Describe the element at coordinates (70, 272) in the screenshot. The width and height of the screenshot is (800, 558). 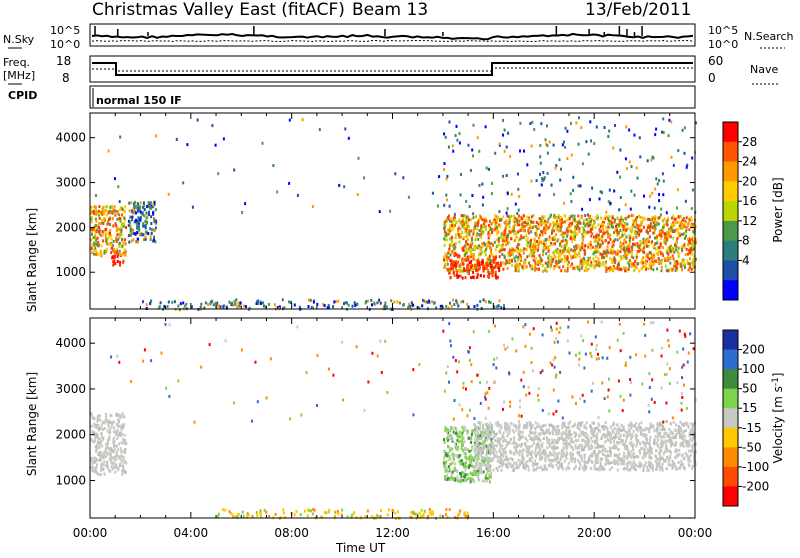
I see `y-tick-label: 1000` at that location.